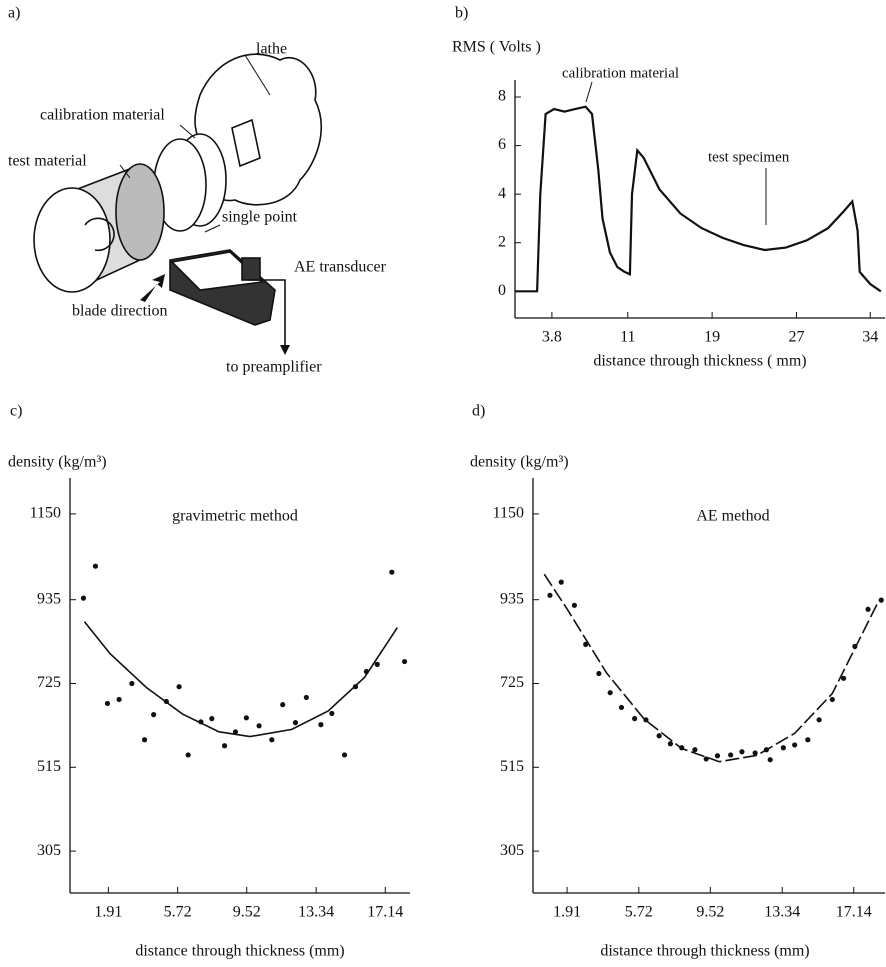  I want to click on test-cylinder-face, so click(72, 240).